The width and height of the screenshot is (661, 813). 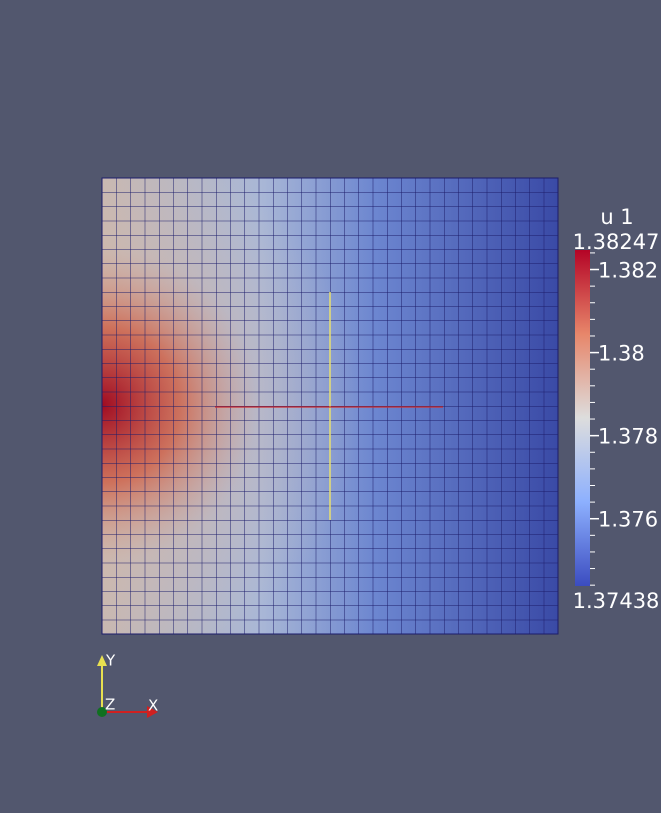 What do you see at coordinates (628, 520) in the screenshot?
I see `colorbar-tick-label: 1.376` at bounding box center [628, 520].